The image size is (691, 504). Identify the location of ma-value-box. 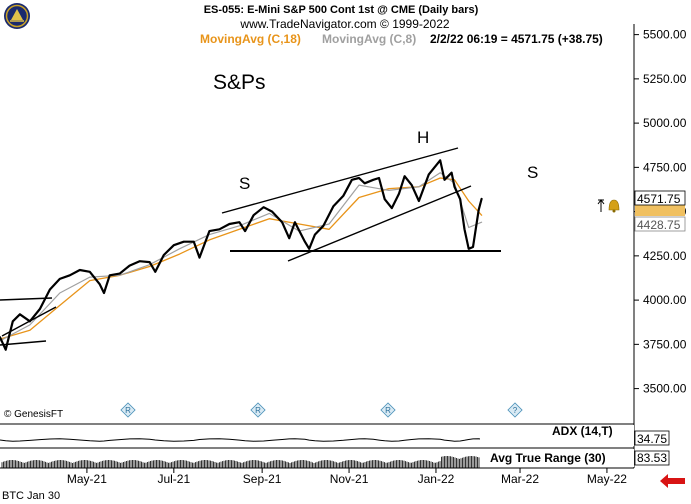
(660, 224).